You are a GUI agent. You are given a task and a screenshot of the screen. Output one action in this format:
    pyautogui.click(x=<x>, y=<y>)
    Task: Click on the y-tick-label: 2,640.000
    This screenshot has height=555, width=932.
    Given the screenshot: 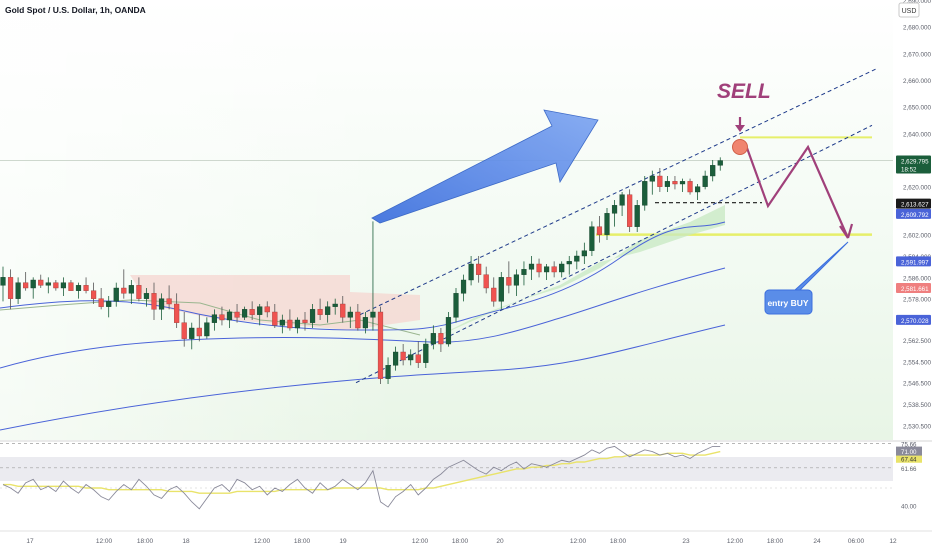 What is the action you would take?
    pyautogui.click(x=917, y=134)
    